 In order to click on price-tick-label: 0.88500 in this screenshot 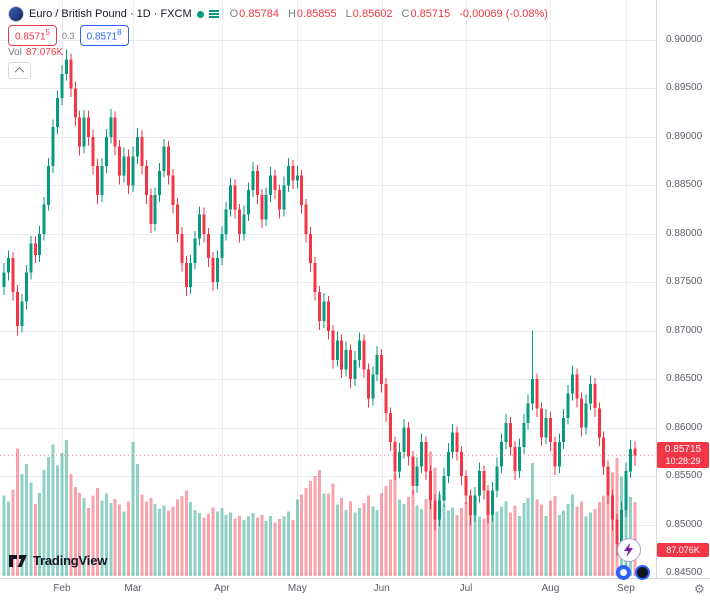, I will do `click(684, 185)`.